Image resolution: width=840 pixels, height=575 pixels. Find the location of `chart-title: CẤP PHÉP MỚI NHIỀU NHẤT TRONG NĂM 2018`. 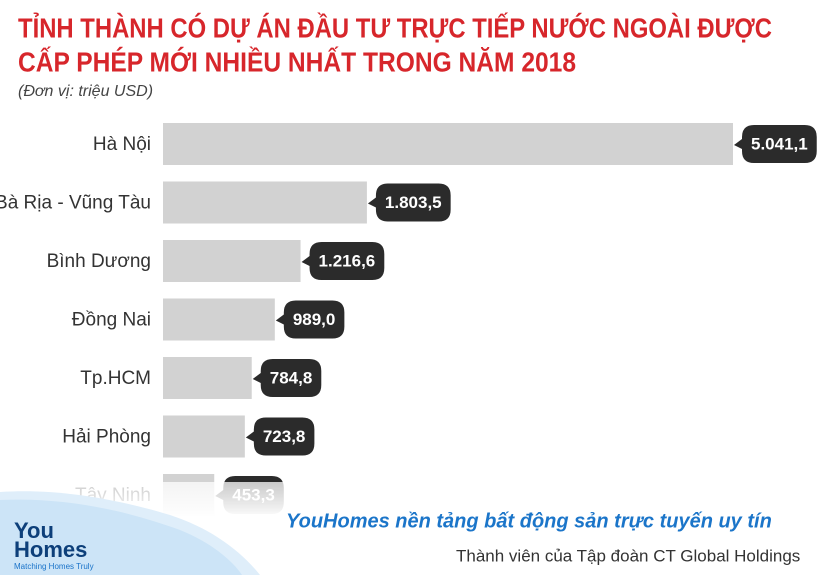

chart-title: CẤP PHÉP MỚI NHIỀU NHẤT TRONG NĂM 2018 is located at coordinates (297, 61).